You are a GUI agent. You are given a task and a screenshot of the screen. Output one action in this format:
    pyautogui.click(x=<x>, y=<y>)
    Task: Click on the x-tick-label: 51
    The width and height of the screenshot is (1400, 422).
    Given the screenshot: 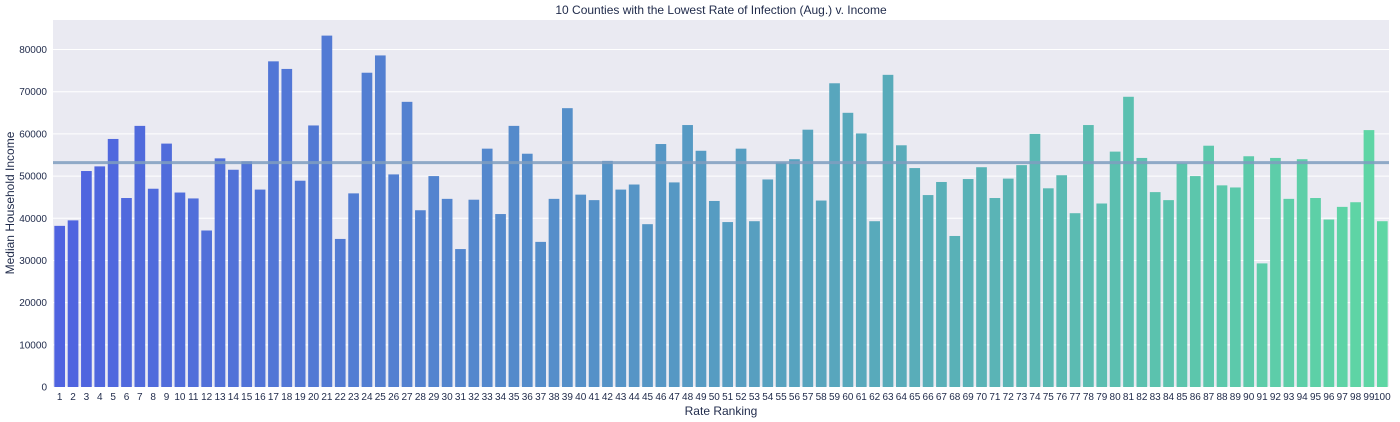 What is the action you would take?
    pyautogui.click(x=728, y=397)
    